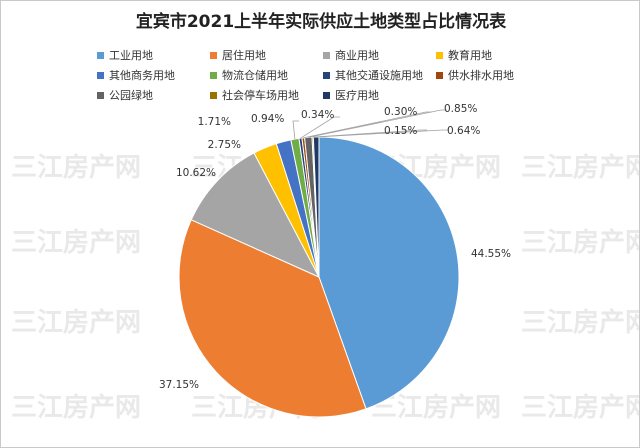  What do you see at coordinates (179, 385) in the screenshot?
I see `data-label: 37.15%` at bounding box center [179, 385].